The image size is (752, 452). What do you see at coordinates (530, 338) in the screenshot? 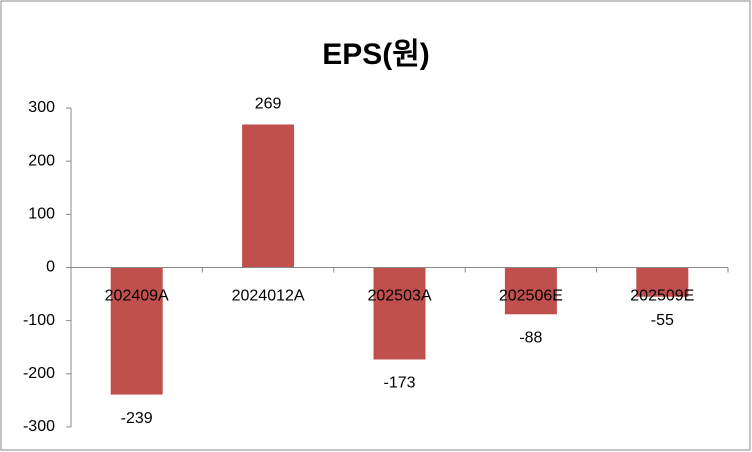
I see `data-label: -88` at bounding box center [530, 338].